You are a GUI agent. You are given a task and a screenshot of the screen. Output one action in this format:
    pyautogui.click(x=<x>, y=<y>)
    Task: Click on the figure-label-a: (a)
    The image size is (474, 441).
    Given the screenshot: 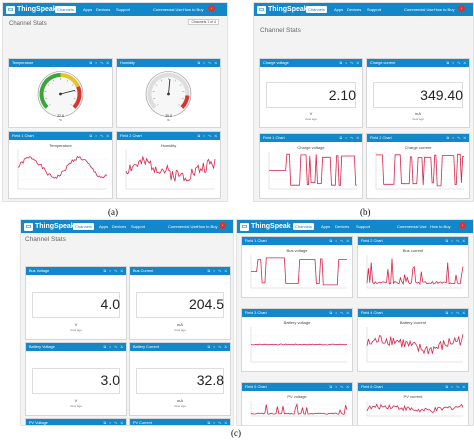 What is the action you would take?
    pyautogui.click(x=113, y=212)
    